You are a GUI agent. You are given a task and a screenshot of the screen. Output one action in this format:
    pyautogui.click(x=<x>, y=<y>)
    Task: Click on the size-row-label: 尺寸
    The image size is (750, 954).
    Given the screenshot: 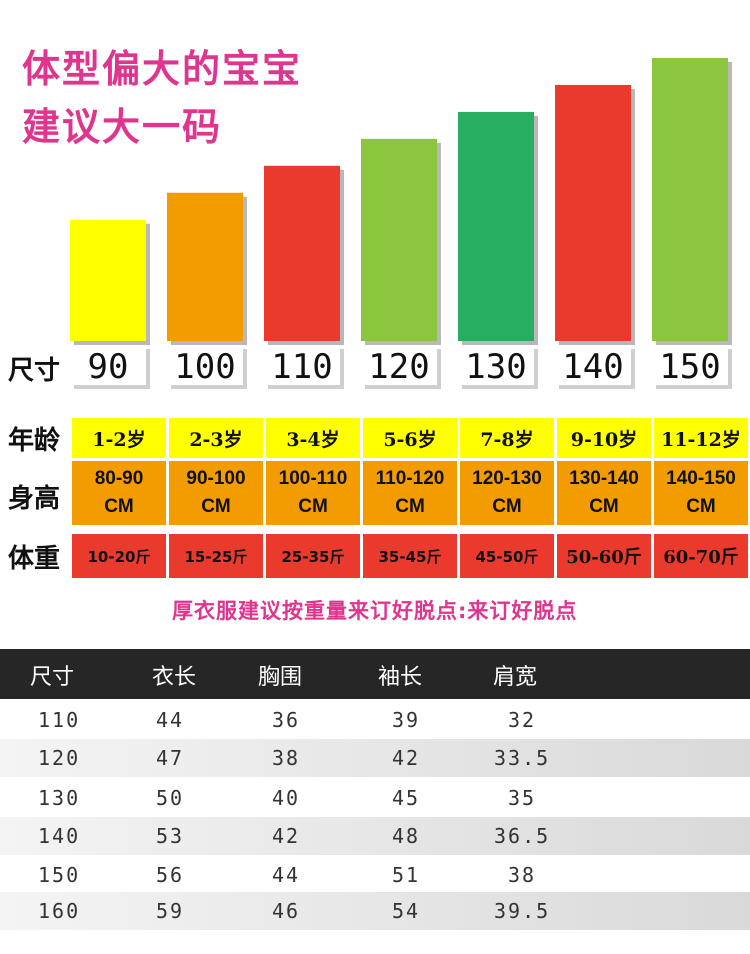 What is the action you would take?
    pyautogui.click(x=34, y=371)
    